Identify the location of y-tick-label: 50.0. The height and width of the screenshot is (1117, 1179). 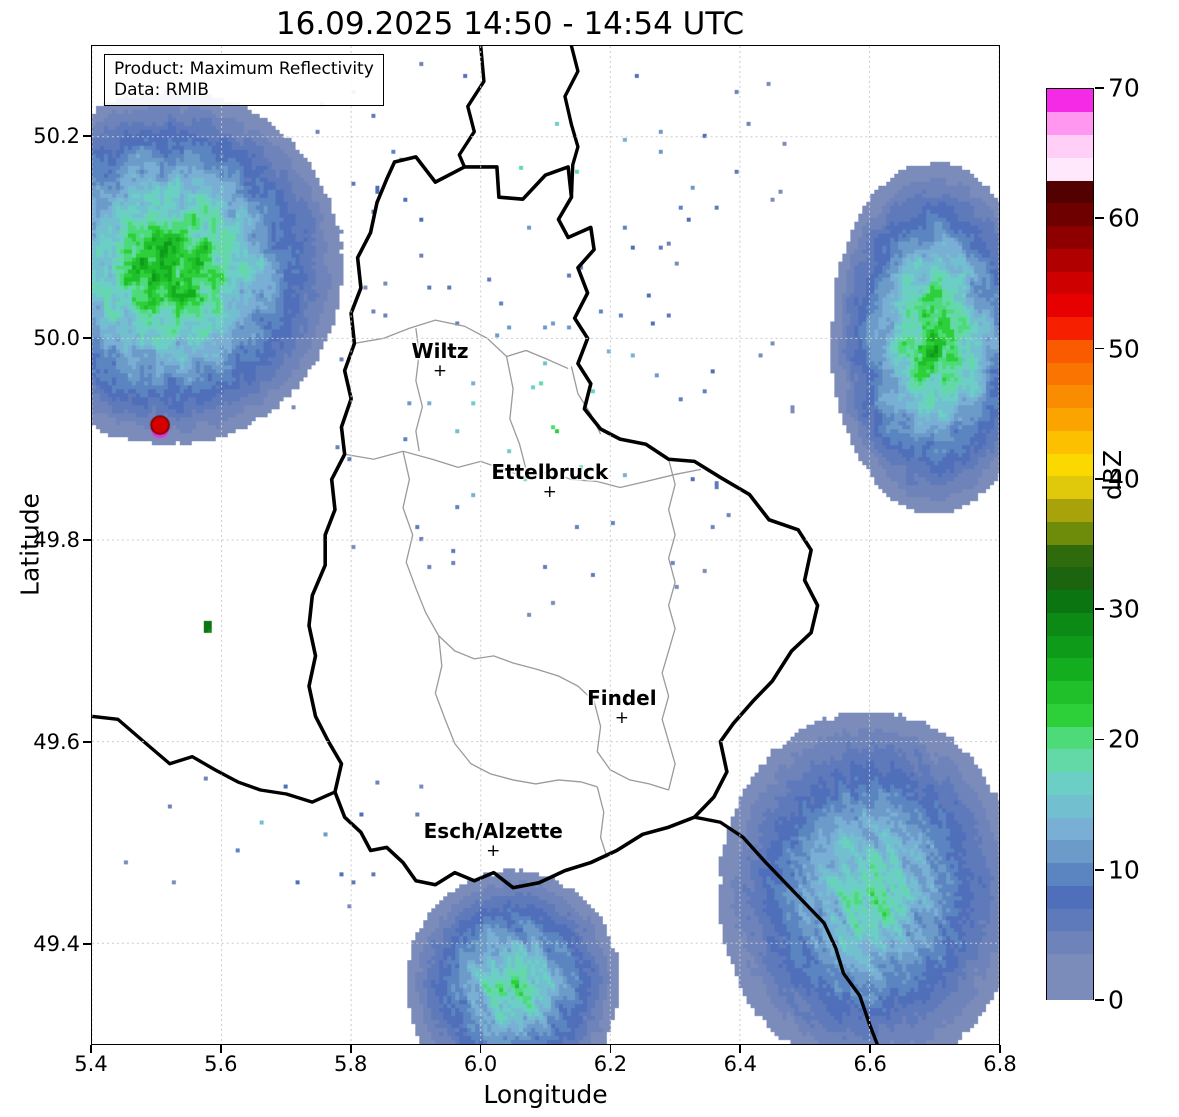
(56, 337).